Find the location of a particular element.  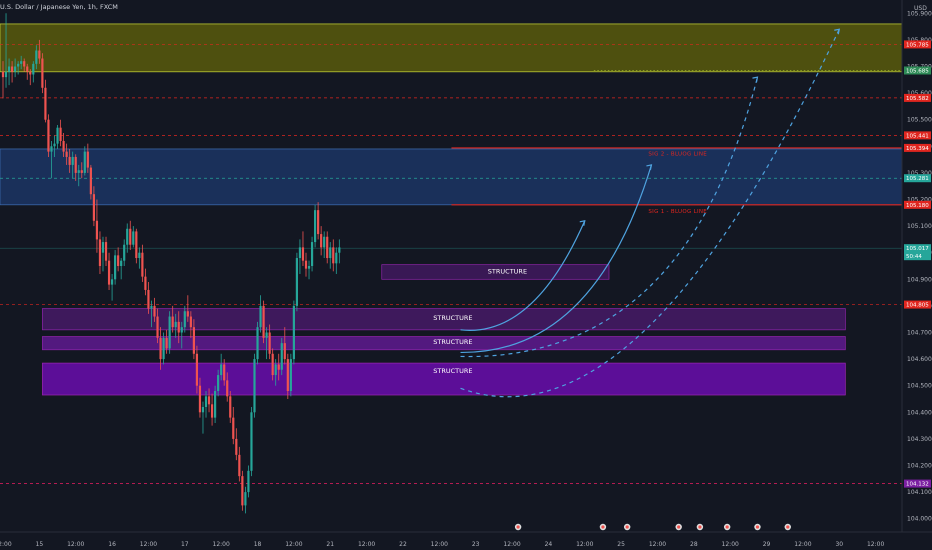

time-tick-label: 30 is located at coordinates (839, 544).